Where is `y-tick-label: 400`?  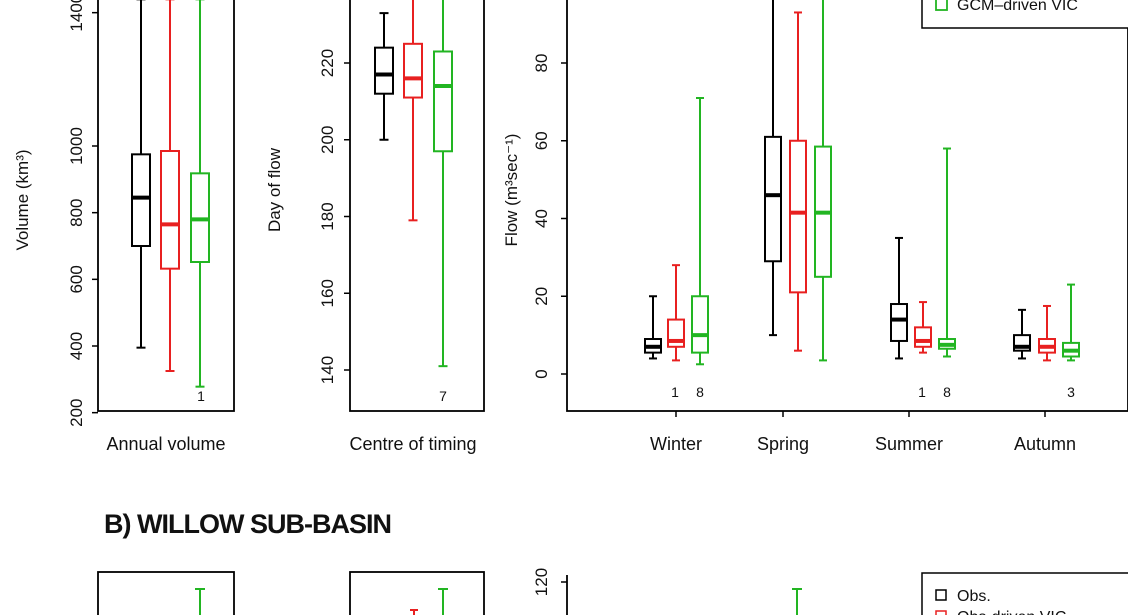
y-tick-label: 400 is located at coordinates (76, 346).